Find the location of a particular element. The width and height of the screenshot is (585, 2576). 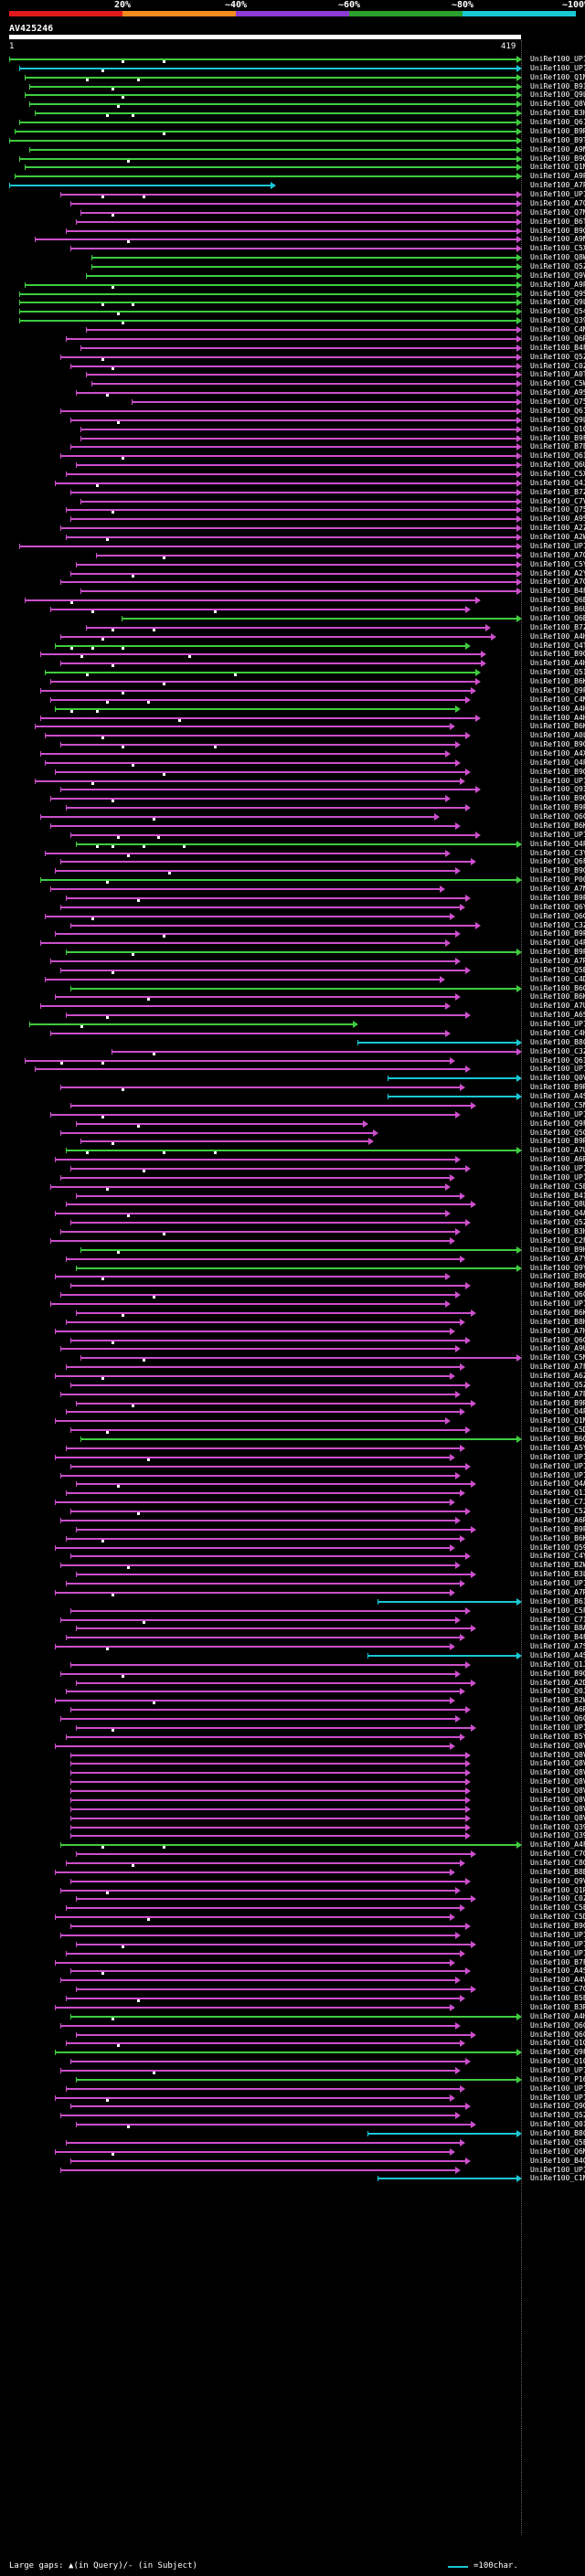

hit-label-link: UniRef100_Q39X77 is located at coordinates (558, 320).